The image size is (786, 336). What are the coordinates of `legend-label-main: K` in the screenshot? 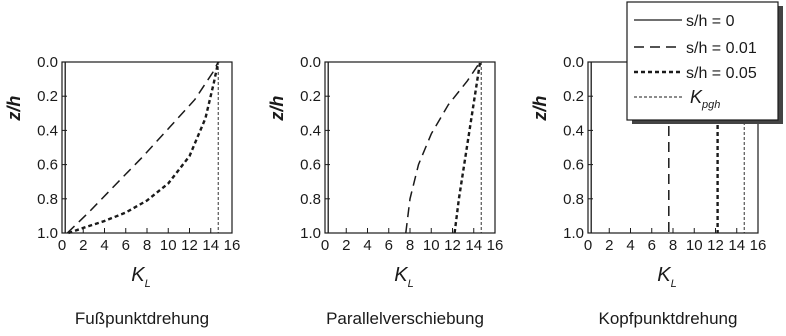 It's located at (696, 97).